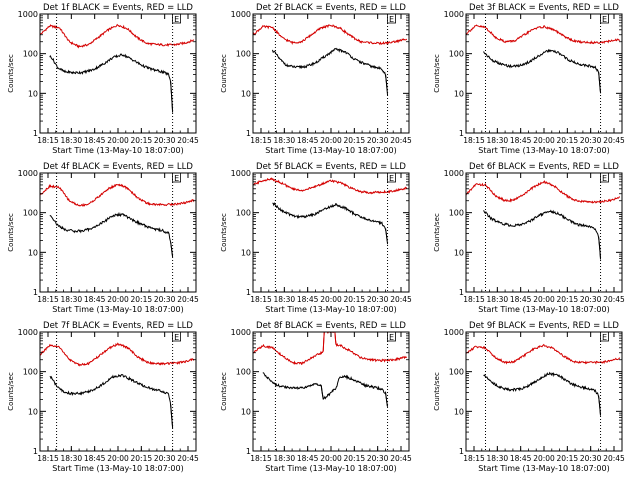 The height and width of the screenshot is (480, 640). Describe the element at coordinates (544, 326) in the screenshot. I see `panel-title: Det 9f BLACK = Events, RED = LLD` at that location.